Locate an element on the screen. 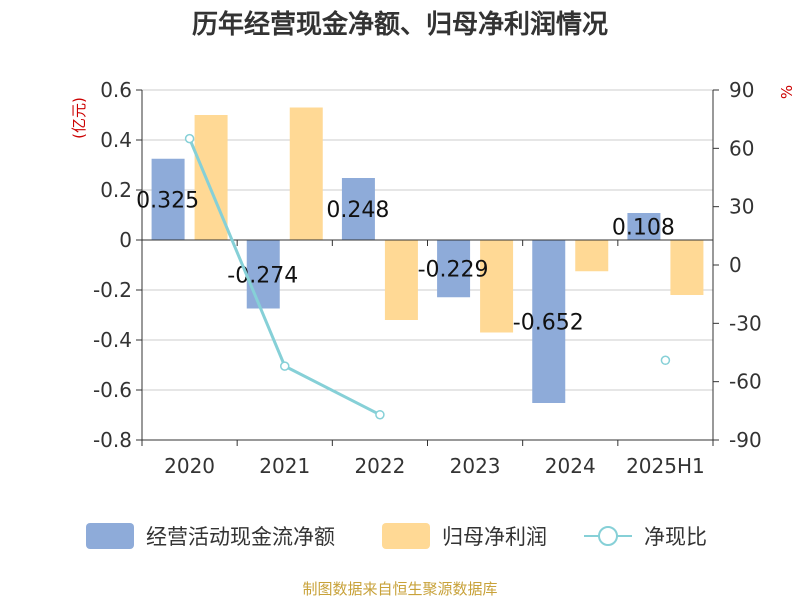 This screenshot has width=800, height=600. legend-label-net-cash-ratio: 净现比 is located at coordinates (675, 537).